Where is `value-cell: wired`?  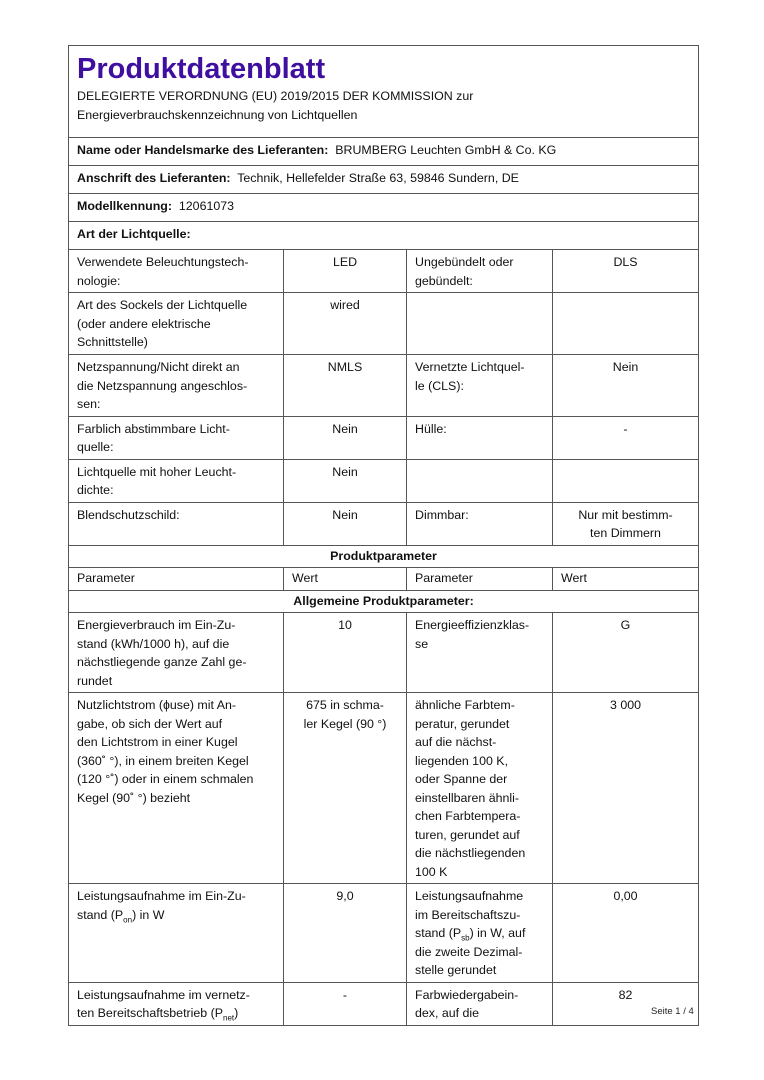
value-cell: wired is located at coordinates (345, 323).